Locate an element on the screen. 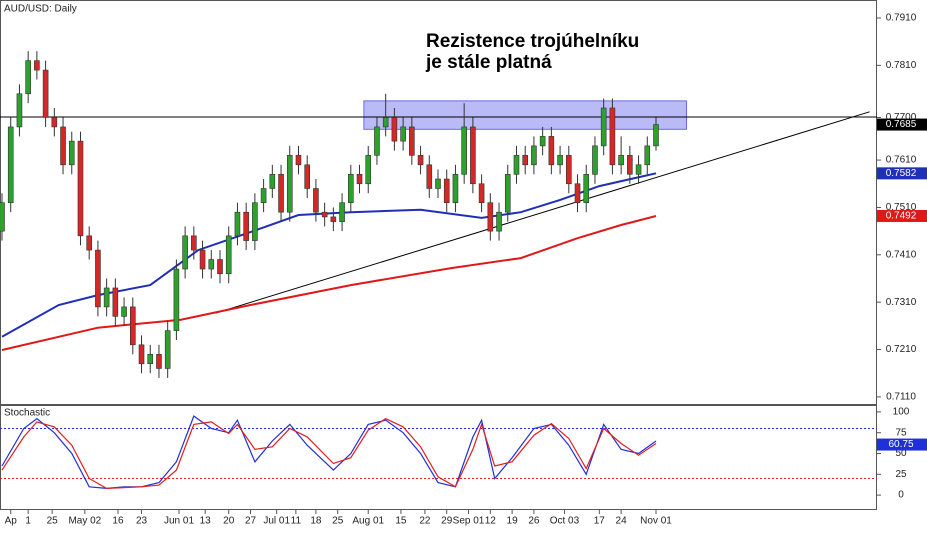 The height and width of the screenshot is (533, 927). y-tick-label: 0 is located at coordinates (901, 495).